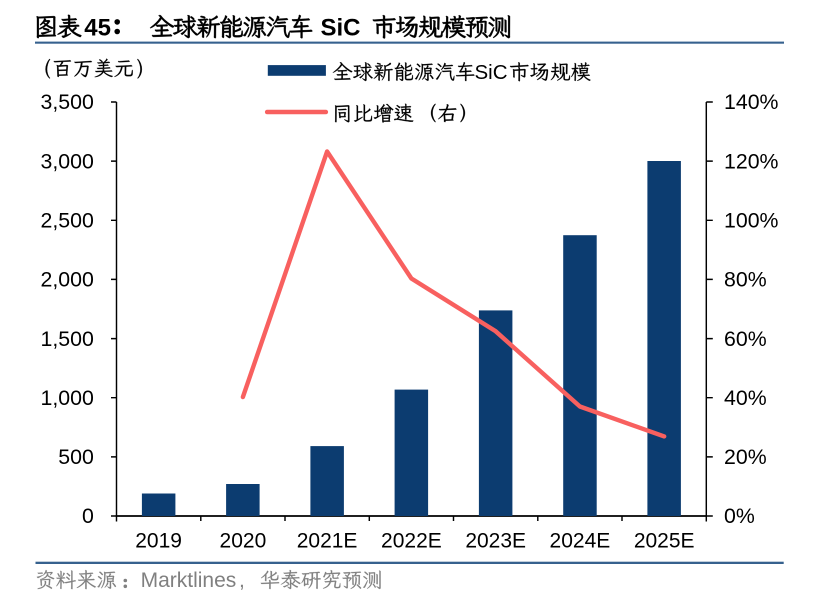 Image resolution: width=813 pixels, height=611 pixels. I want to click on svg-text: 2019, so click(158, 540).